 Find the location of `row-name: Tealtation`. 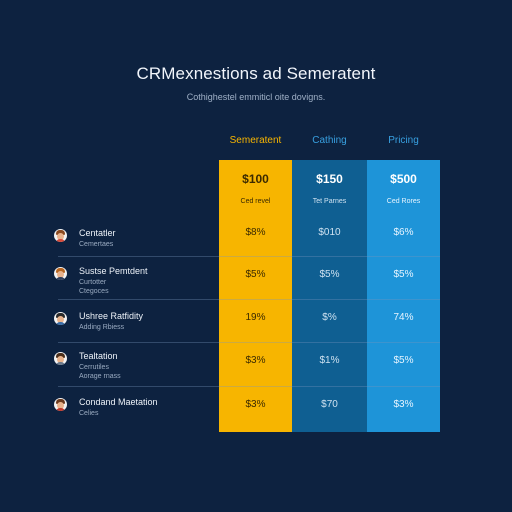

row-name: Tealtation is located at coordinates (98, 356).